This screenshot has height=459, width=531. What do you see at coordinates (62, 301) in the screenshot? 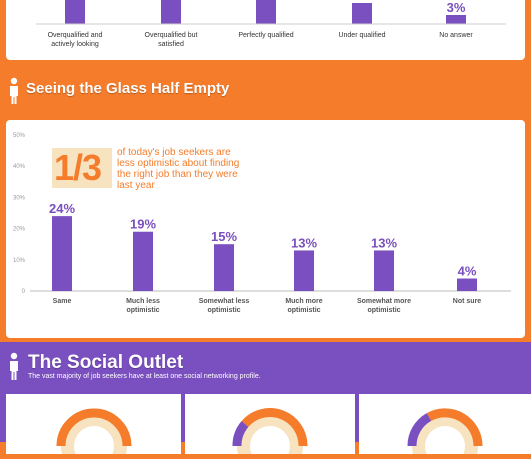
I see `category-label: Same` at bounding box center [62, 301].